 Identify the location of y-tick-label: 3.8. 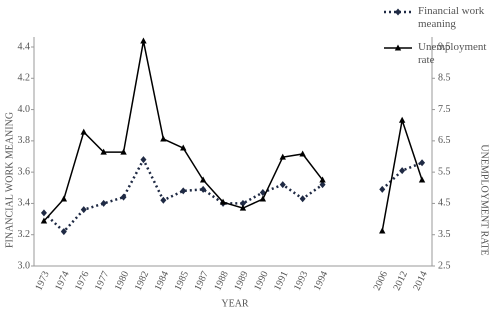
(24, 140).